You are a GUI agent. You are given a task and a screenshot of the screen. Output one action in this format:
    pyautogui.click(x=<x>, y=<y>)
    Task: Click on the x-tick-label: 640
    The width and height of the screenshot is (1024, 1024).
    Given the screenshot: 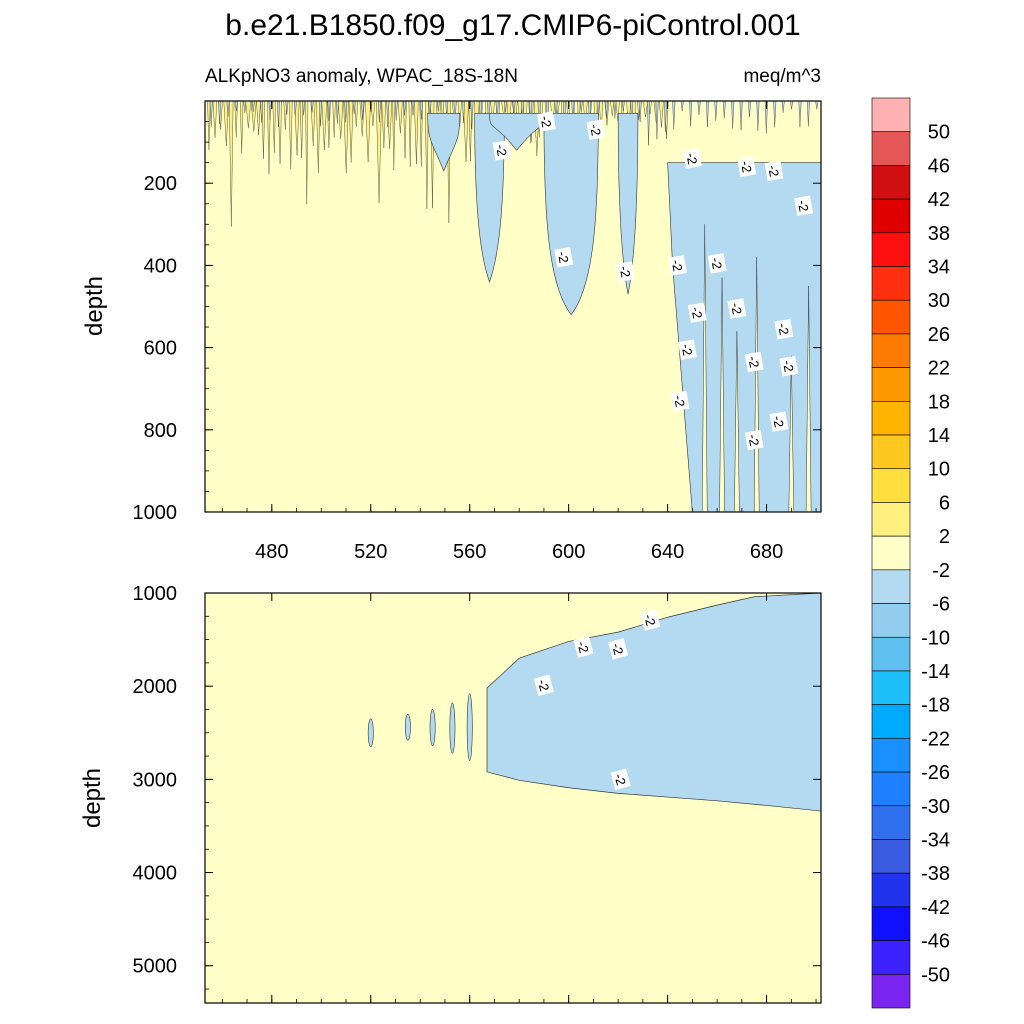 What is the action you would take?
    pyautogui.click(x=667, y=552)
    